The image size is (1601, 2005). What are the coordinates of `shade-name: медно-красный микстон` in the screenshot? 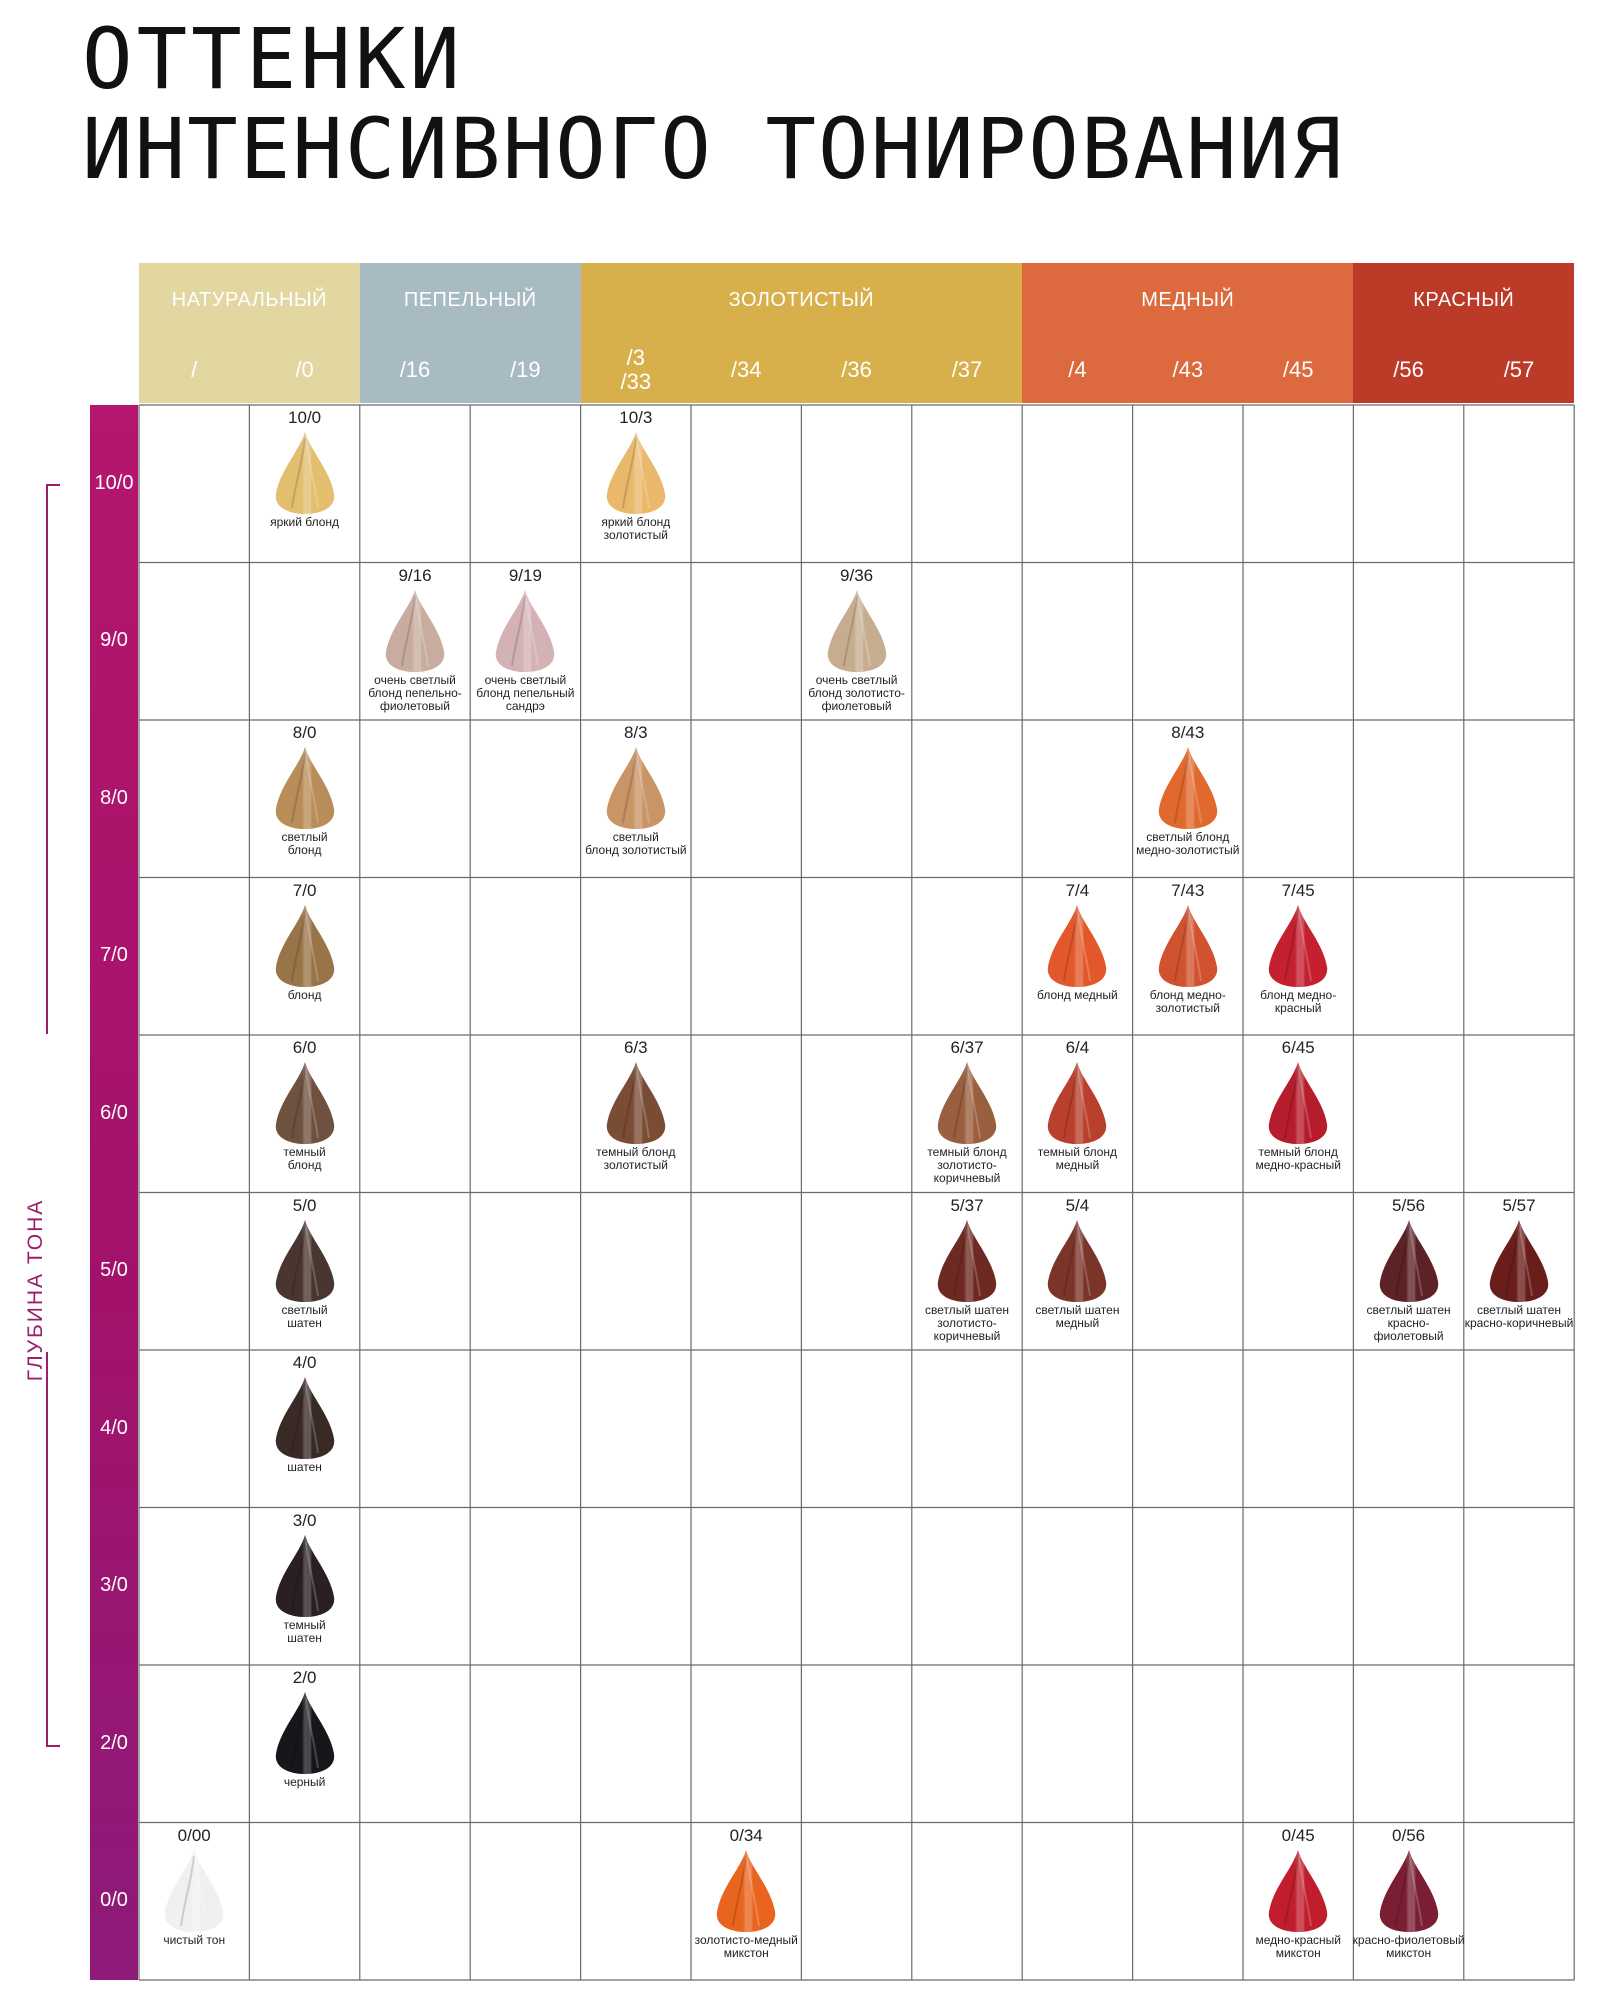 It's located at (1298, 1946).